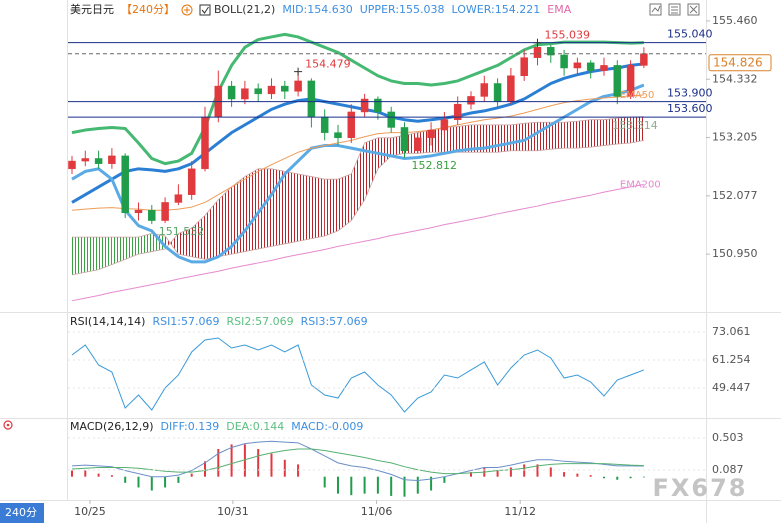 The image size is (781, 523). I want to click on checkbox, so click(205, 10).